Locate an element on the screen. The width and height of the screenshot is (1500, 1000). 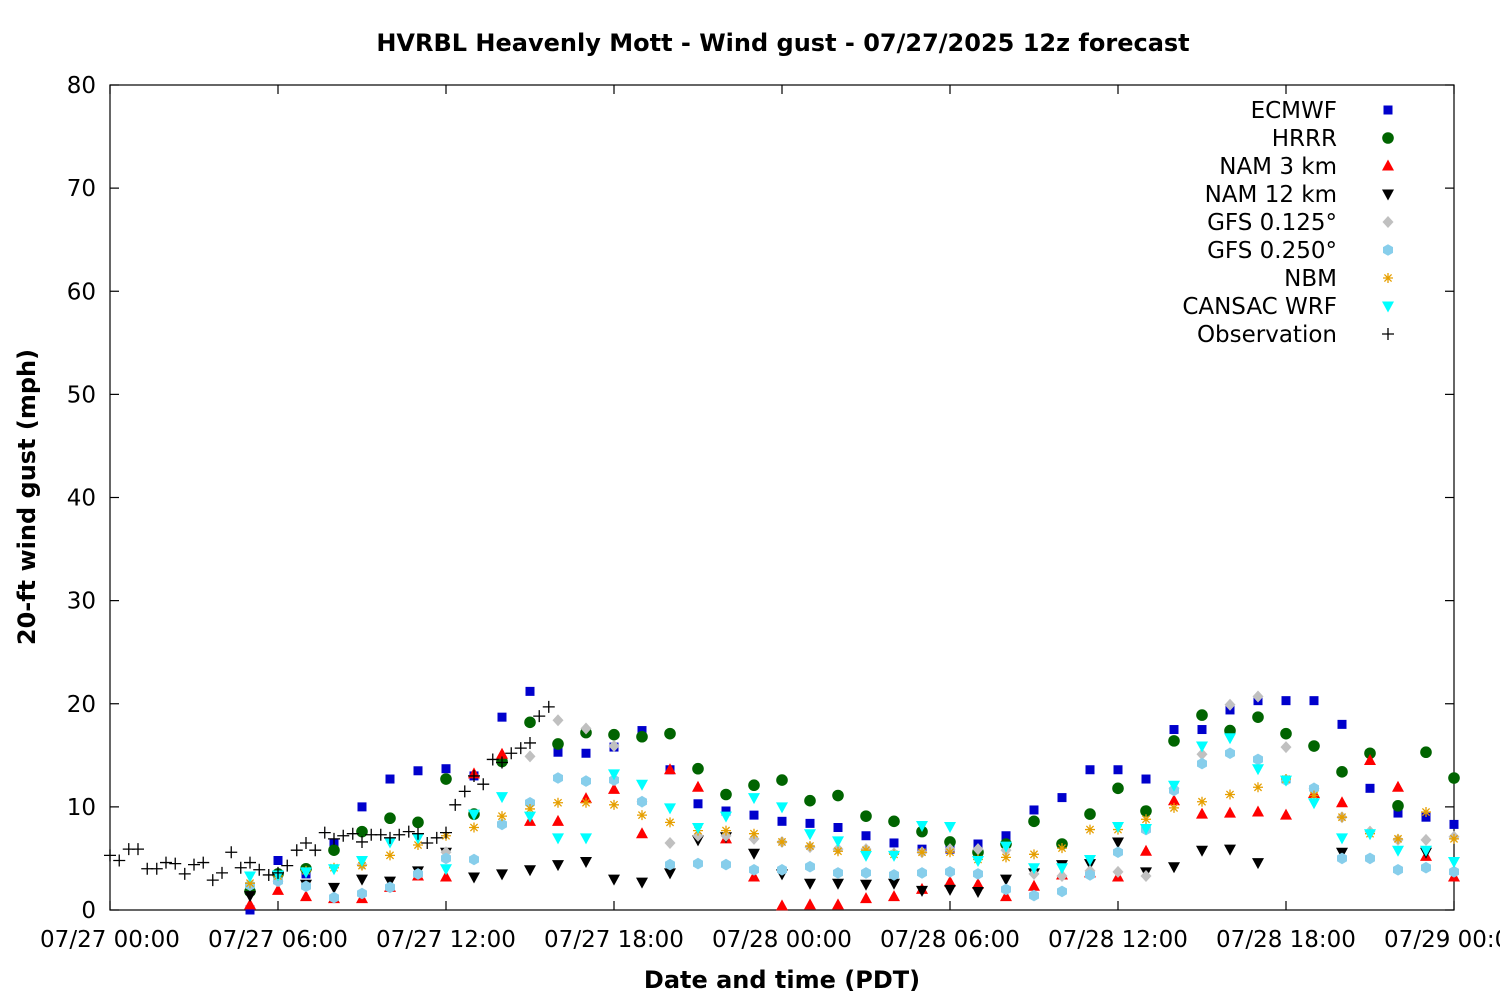
x-tick-label: 07/27 12:00 is located at coordinates (446, 940).